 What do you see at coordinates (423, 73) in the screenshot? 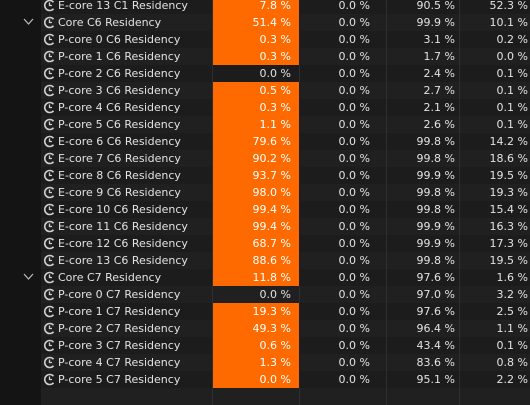
I see `max-value: 2.4 %` at bounding box center [423, 73].